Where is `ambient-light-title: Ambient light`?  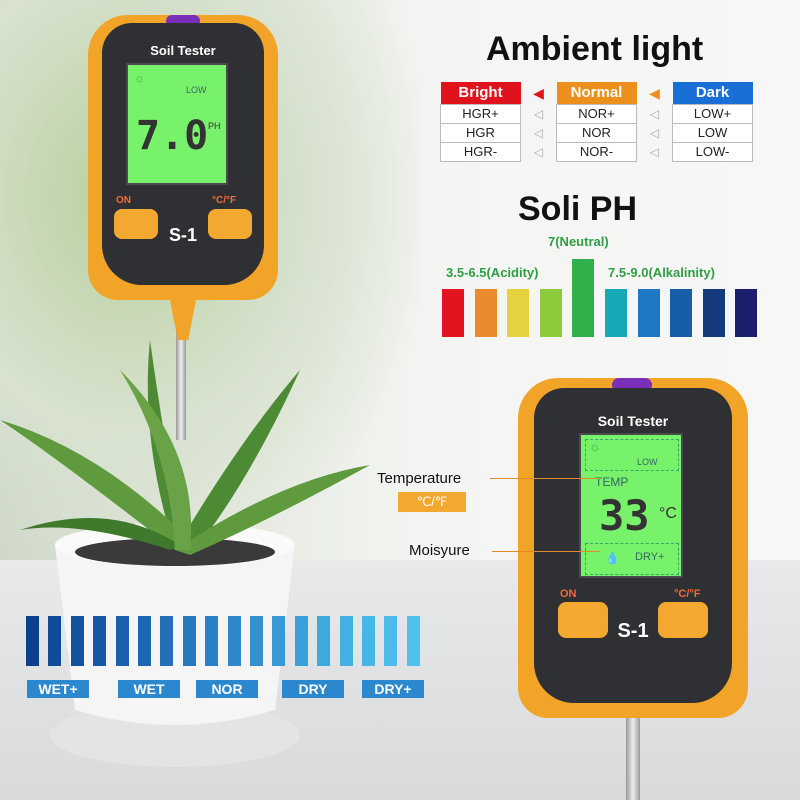
ambient-light-title: Ambient light is located at coordinates (595, 49).